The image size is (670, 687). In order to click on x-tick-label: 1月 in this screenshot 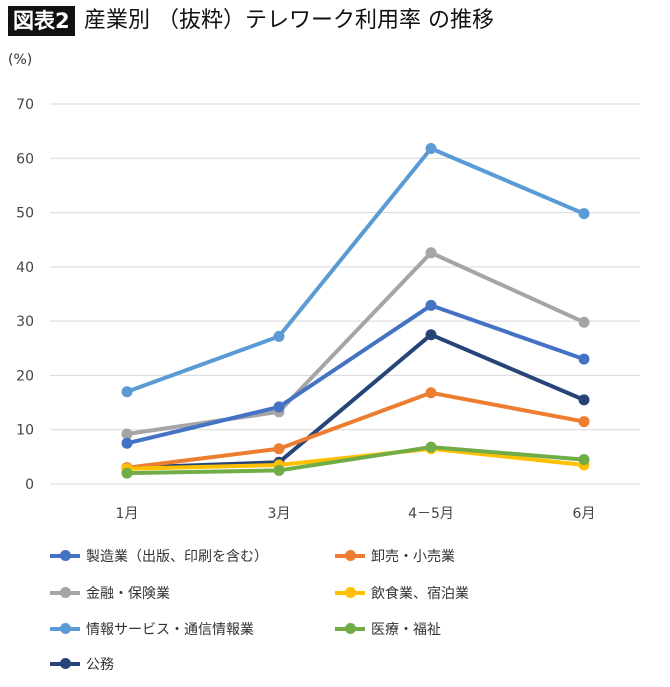, I will do `click(127, 514)`.